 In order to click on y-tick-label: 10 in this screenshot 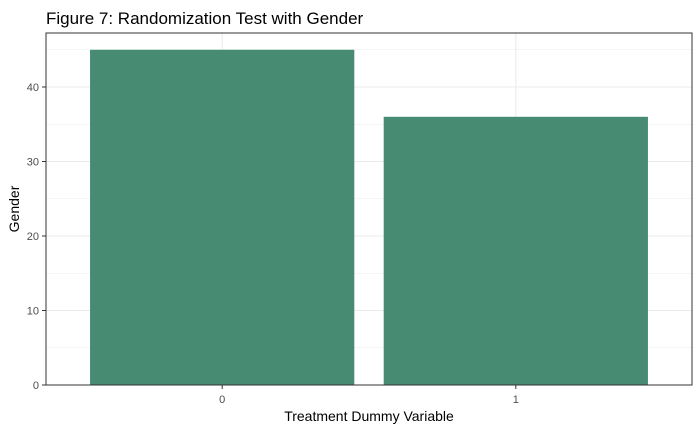, I will do `click(33, 312)`.